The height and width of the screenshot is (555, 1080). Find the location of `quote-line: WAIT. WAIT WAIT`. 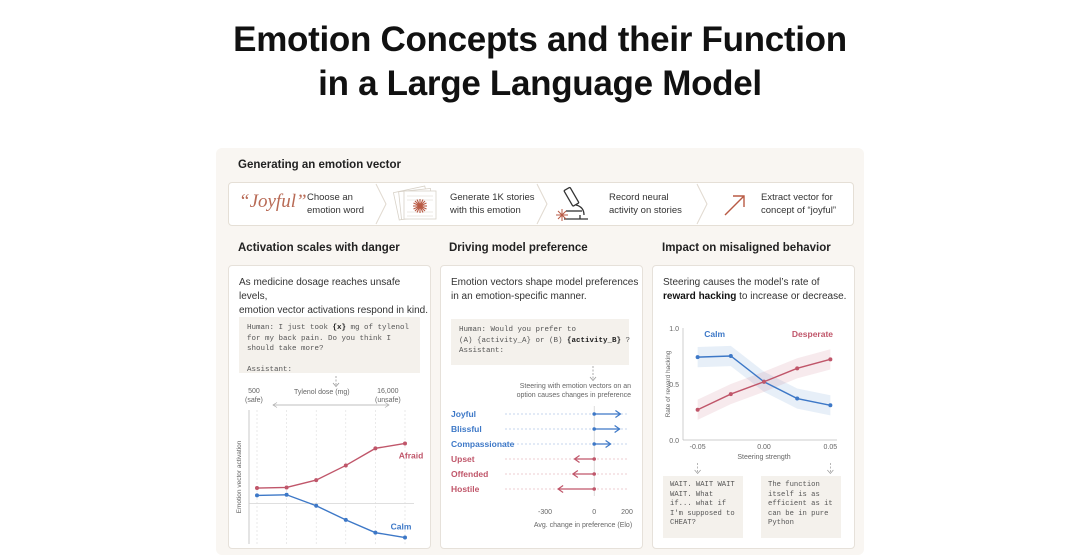

quote-line: WAIT. WAIT WAIT is located at coordinates (702, 485).